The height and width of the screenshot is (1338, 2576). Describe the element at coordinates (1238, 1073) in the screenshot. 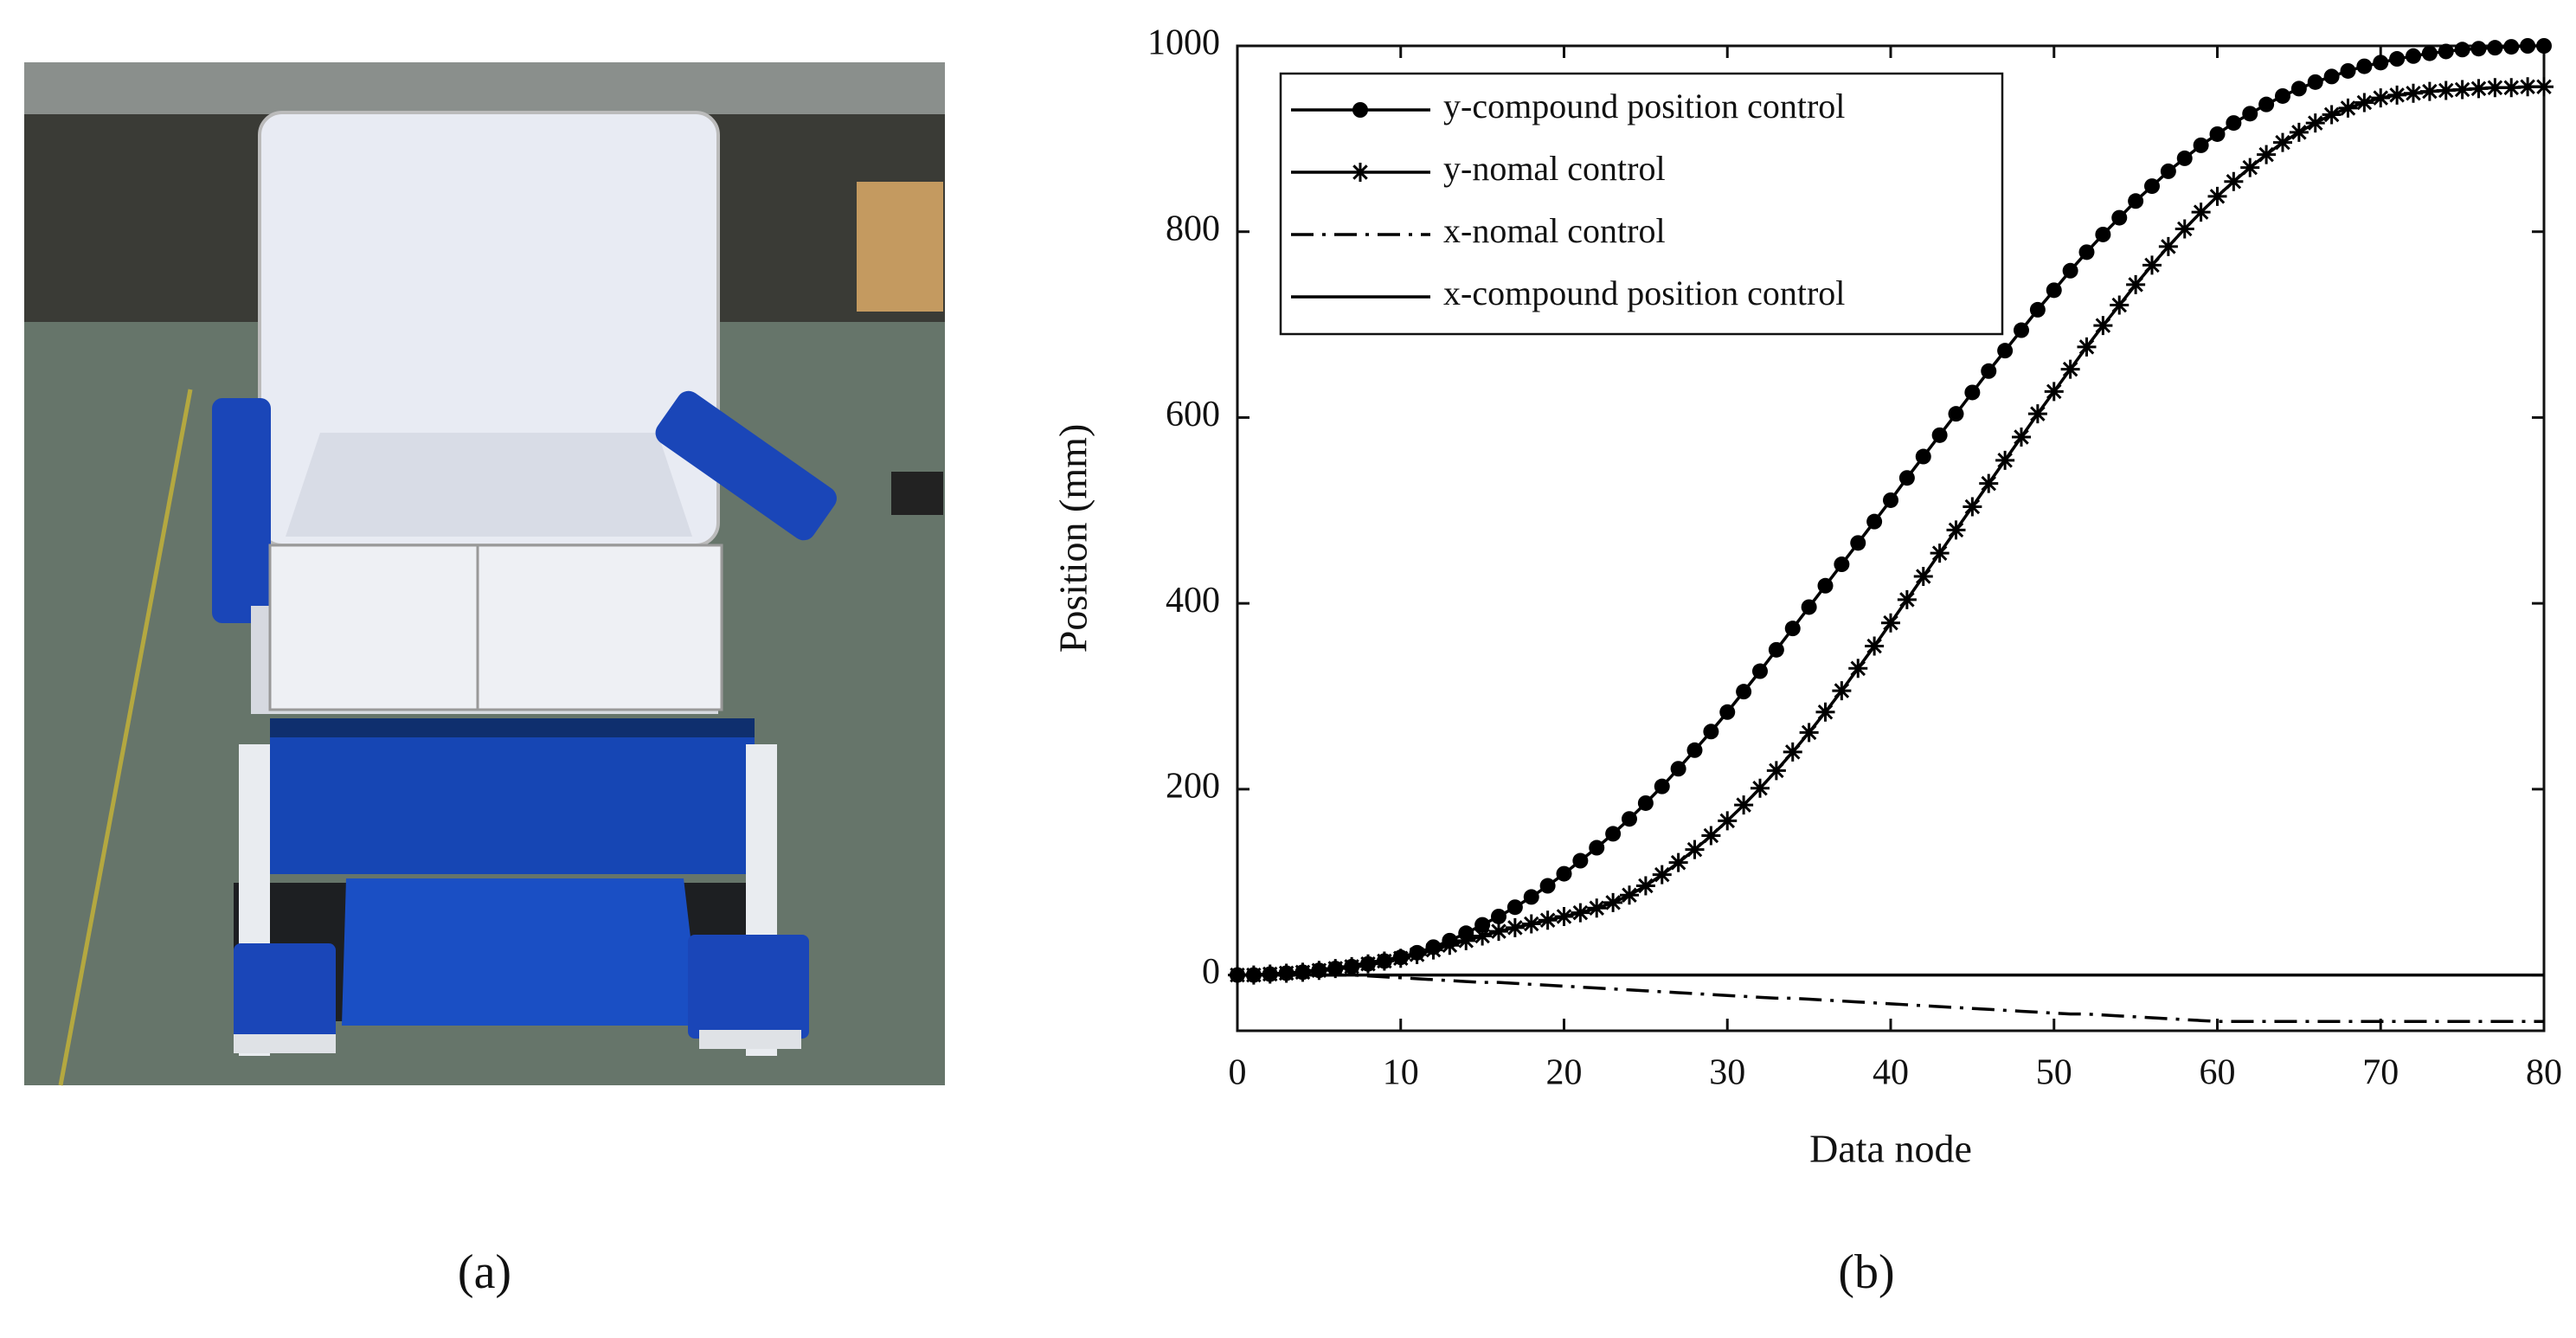

I see `x-tick-label: 0` at that location.